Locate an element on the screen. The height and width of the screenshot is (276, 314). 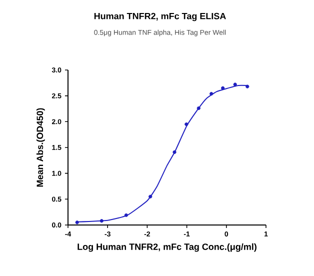
chart-title: Human TNFR2, mFc Tag ELISA is located at coordinates (160, 17).